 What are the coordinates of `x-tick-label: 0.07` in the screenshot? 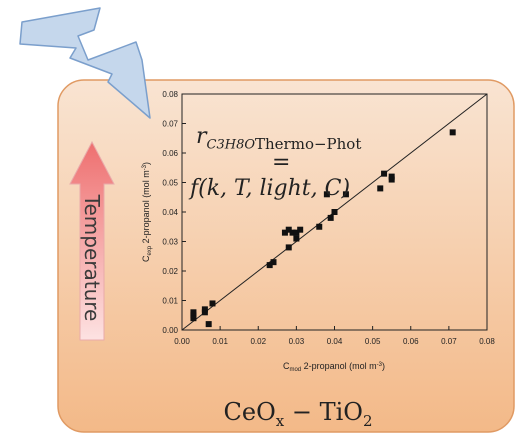 It's located at (449, 341).